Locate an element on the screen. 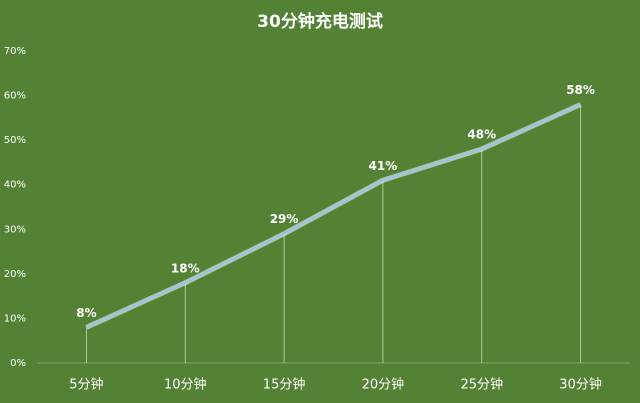 The width and height of the screenshot is (640, 403). x-tick-label: 20分钟 is located at coordinates (383, 385).